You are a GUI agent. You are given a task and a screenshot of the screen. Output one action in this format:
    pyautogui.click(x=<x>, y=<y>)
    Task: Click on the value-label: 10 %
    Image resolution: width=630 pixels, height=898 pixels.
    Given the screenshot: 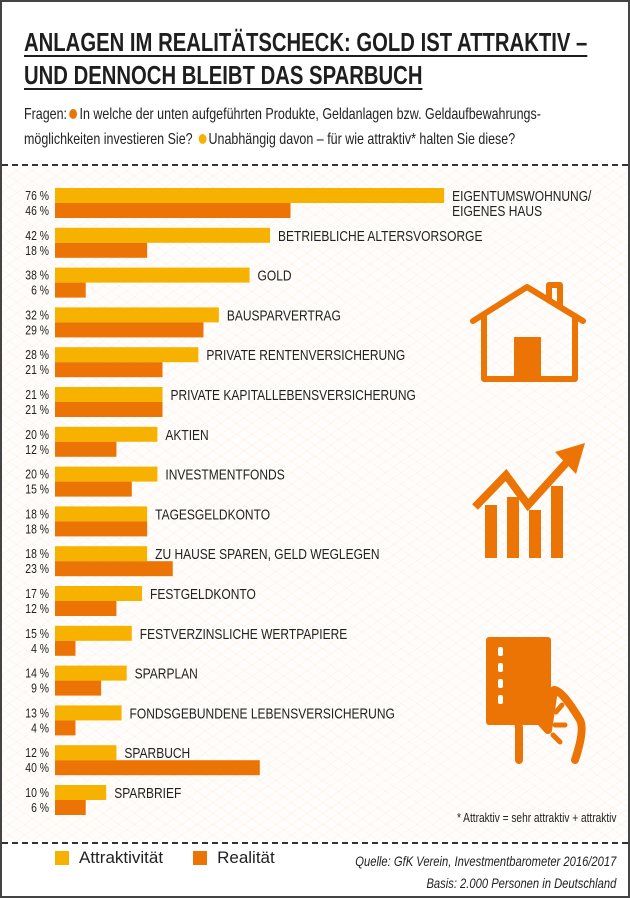 What is the action you would take?
    pyautogui.click(x=37, y=793)
    